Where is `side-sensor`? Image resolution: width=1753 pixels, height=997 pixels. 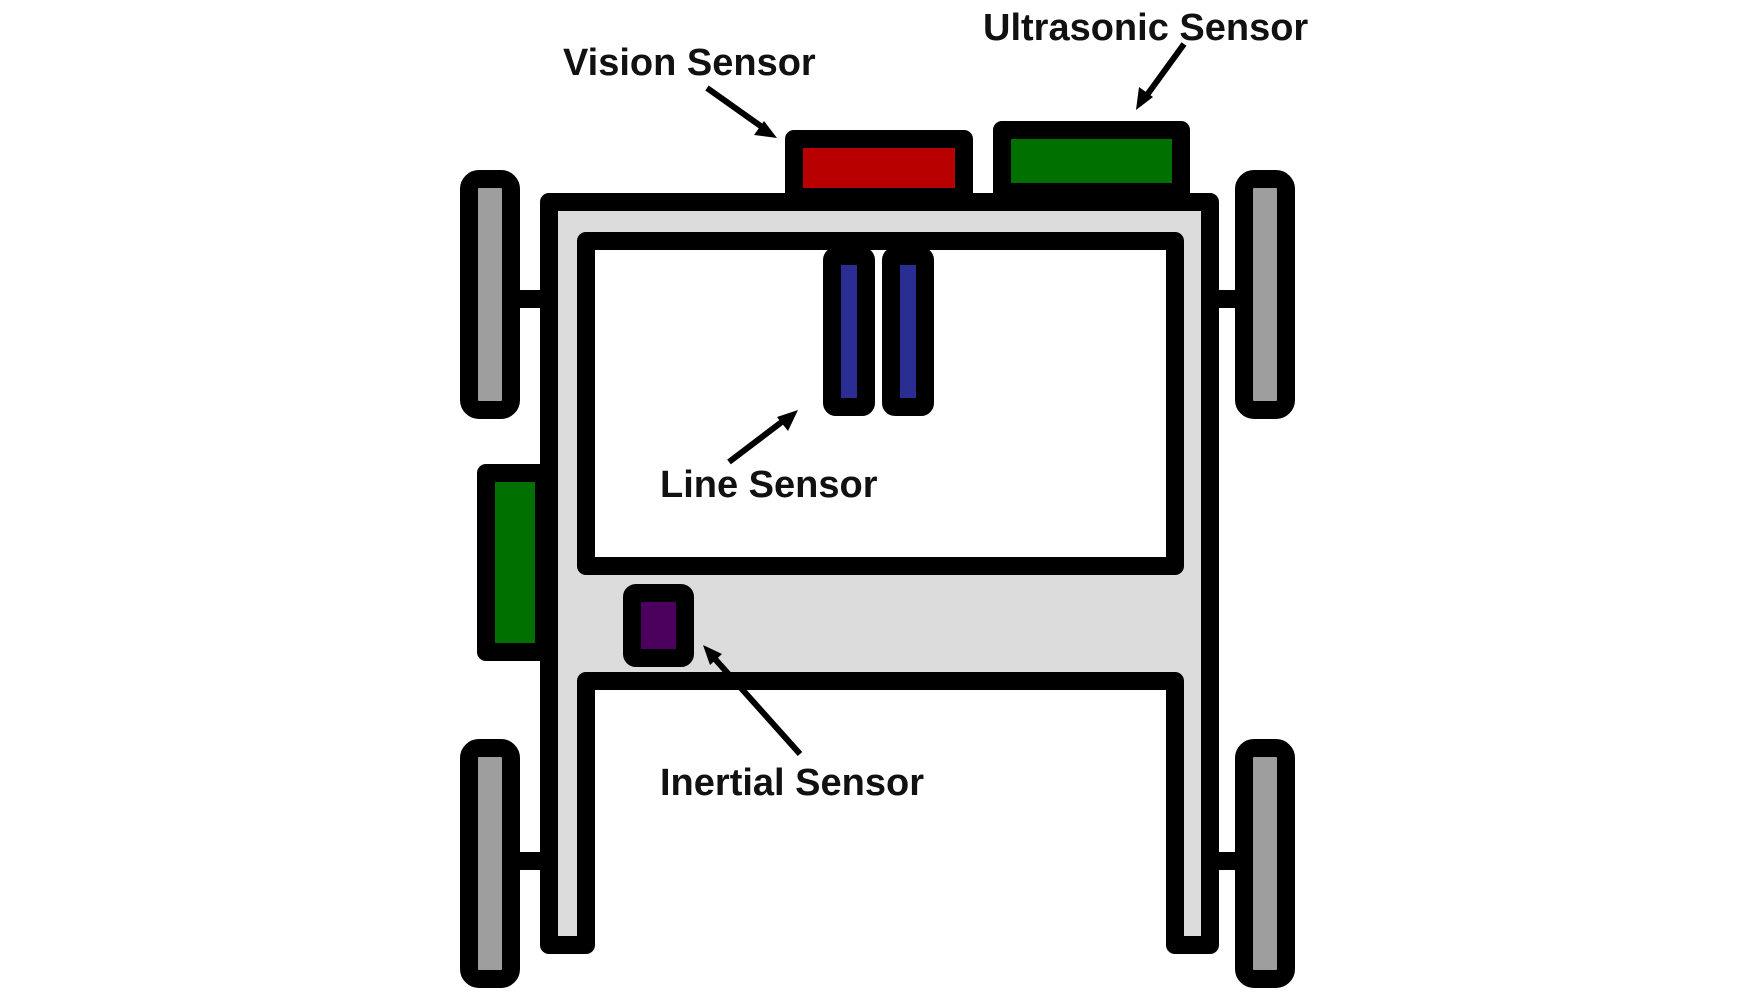
side-sensor is located at coordinates (515, 562).